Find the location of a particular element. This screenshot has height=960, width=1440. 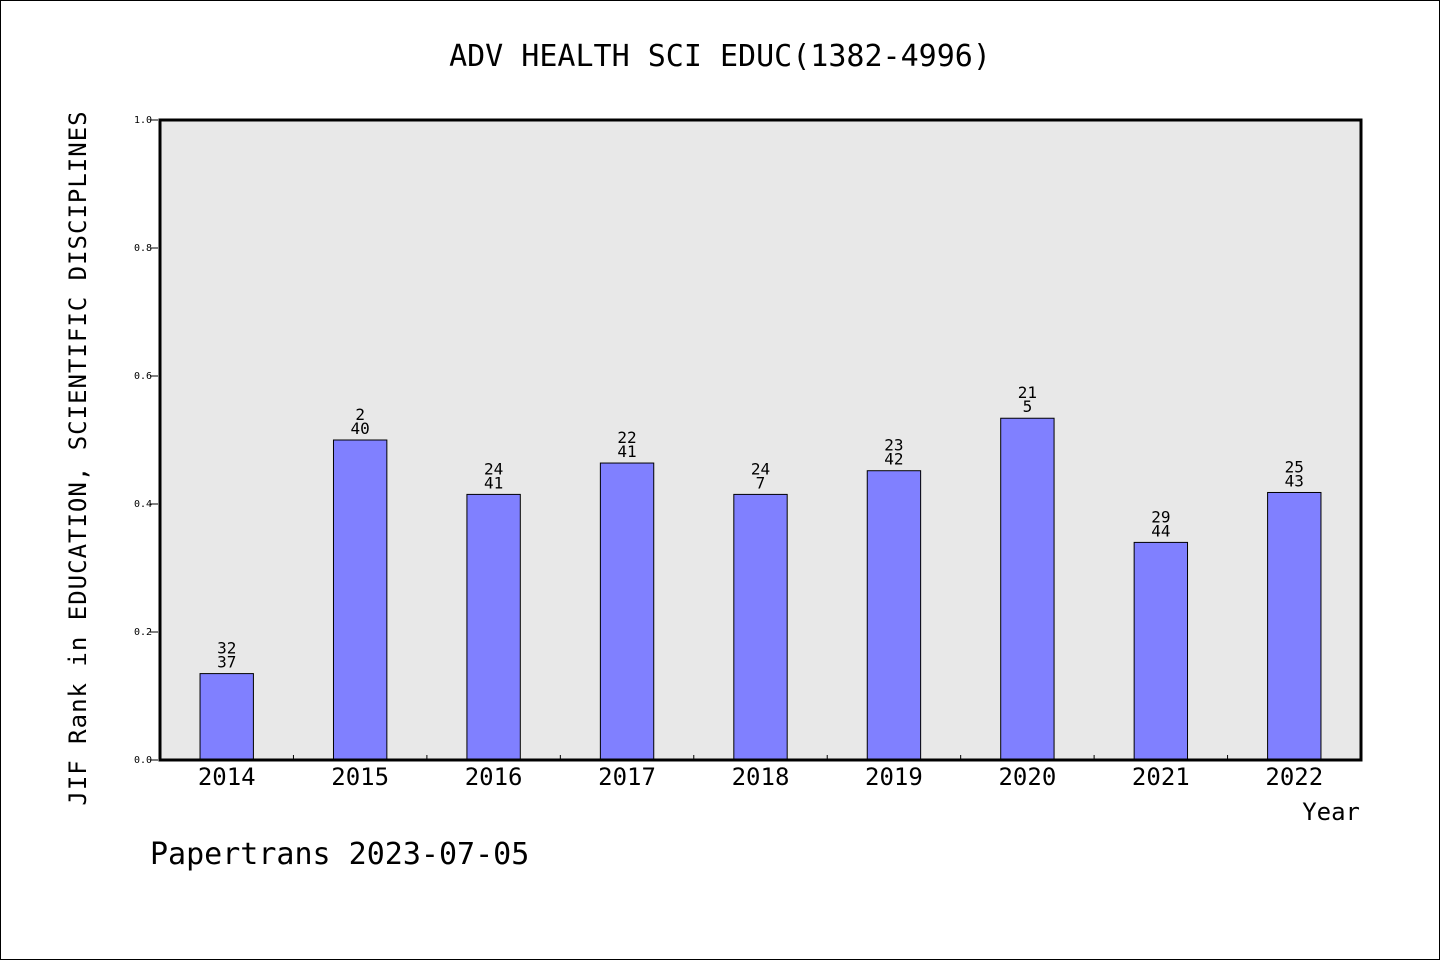

x-tick-label: 2015 is located at coordinates (360, 777).